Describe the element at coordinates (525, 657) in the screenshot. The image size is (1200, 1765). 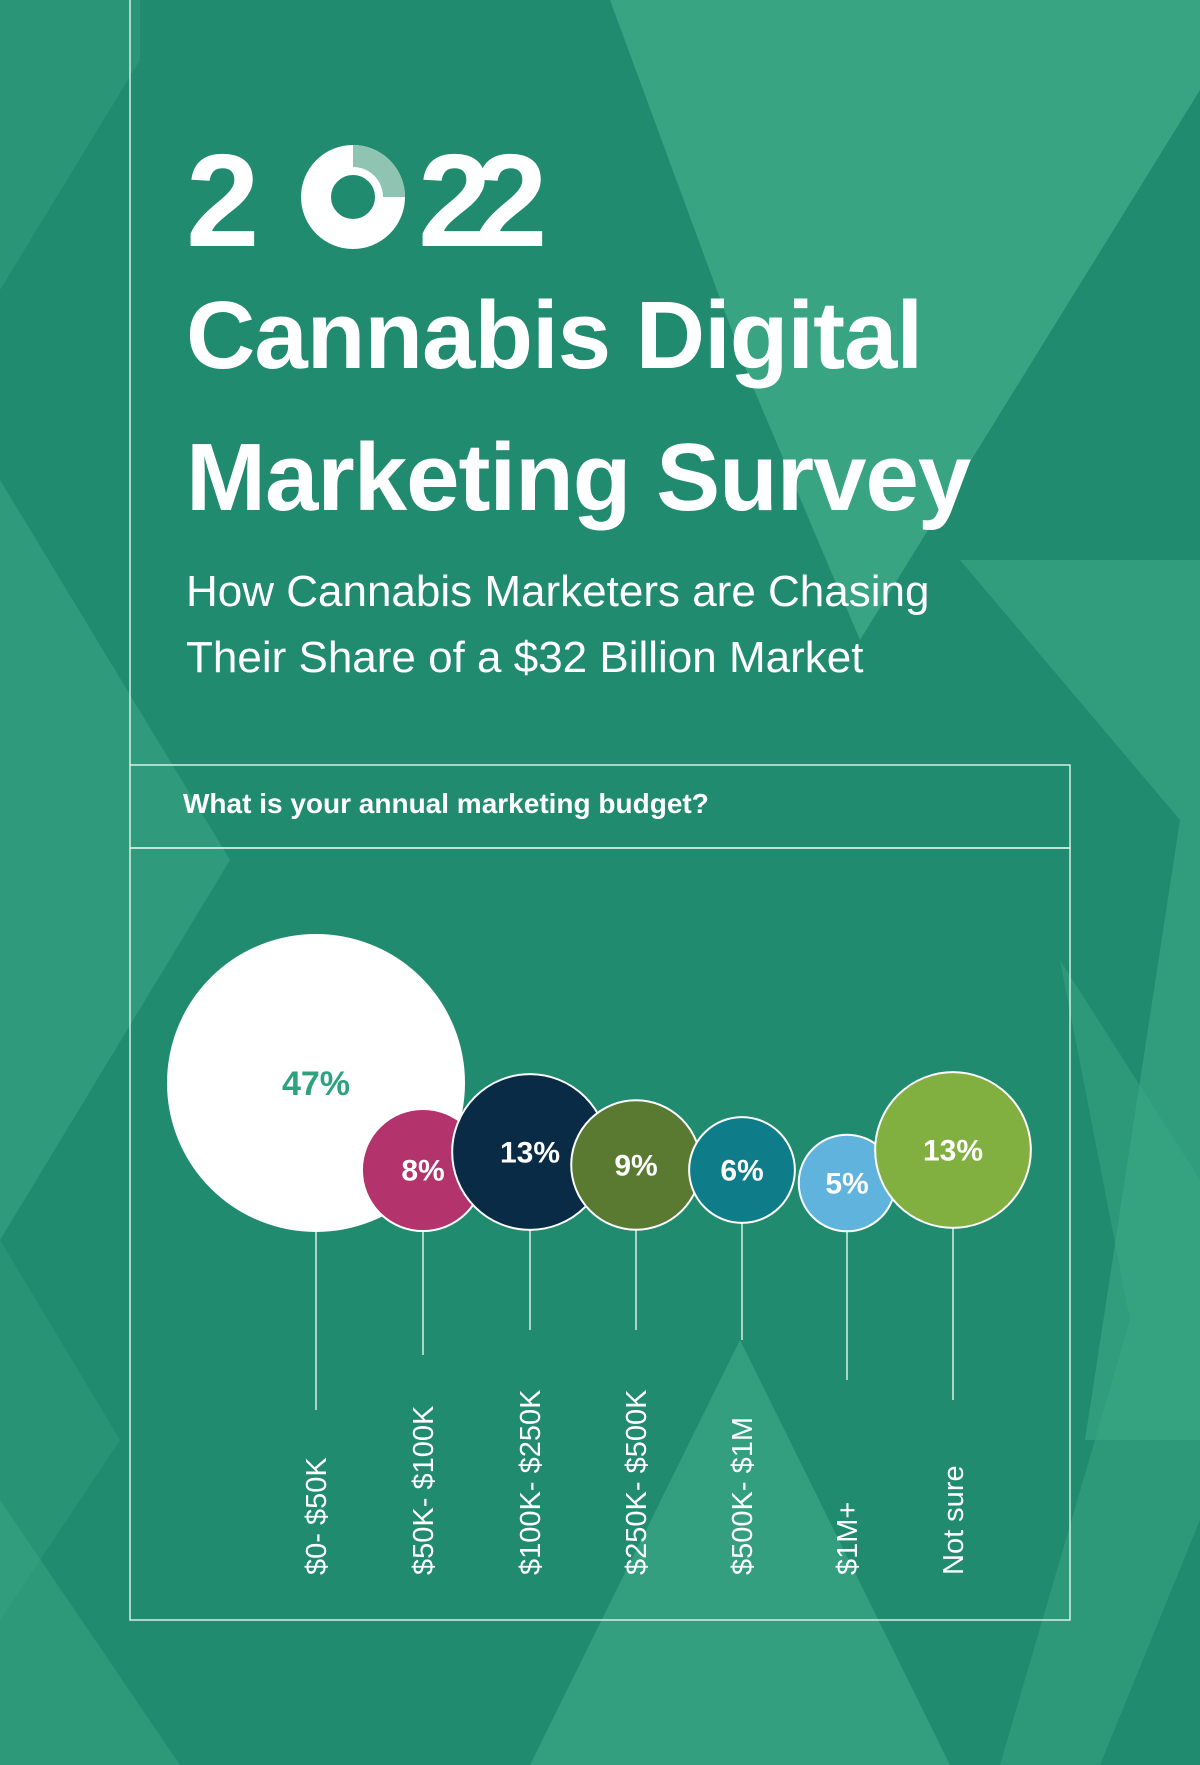
I see `subtitle-line-2: Their Share of a $32 Billion Market` at that location.